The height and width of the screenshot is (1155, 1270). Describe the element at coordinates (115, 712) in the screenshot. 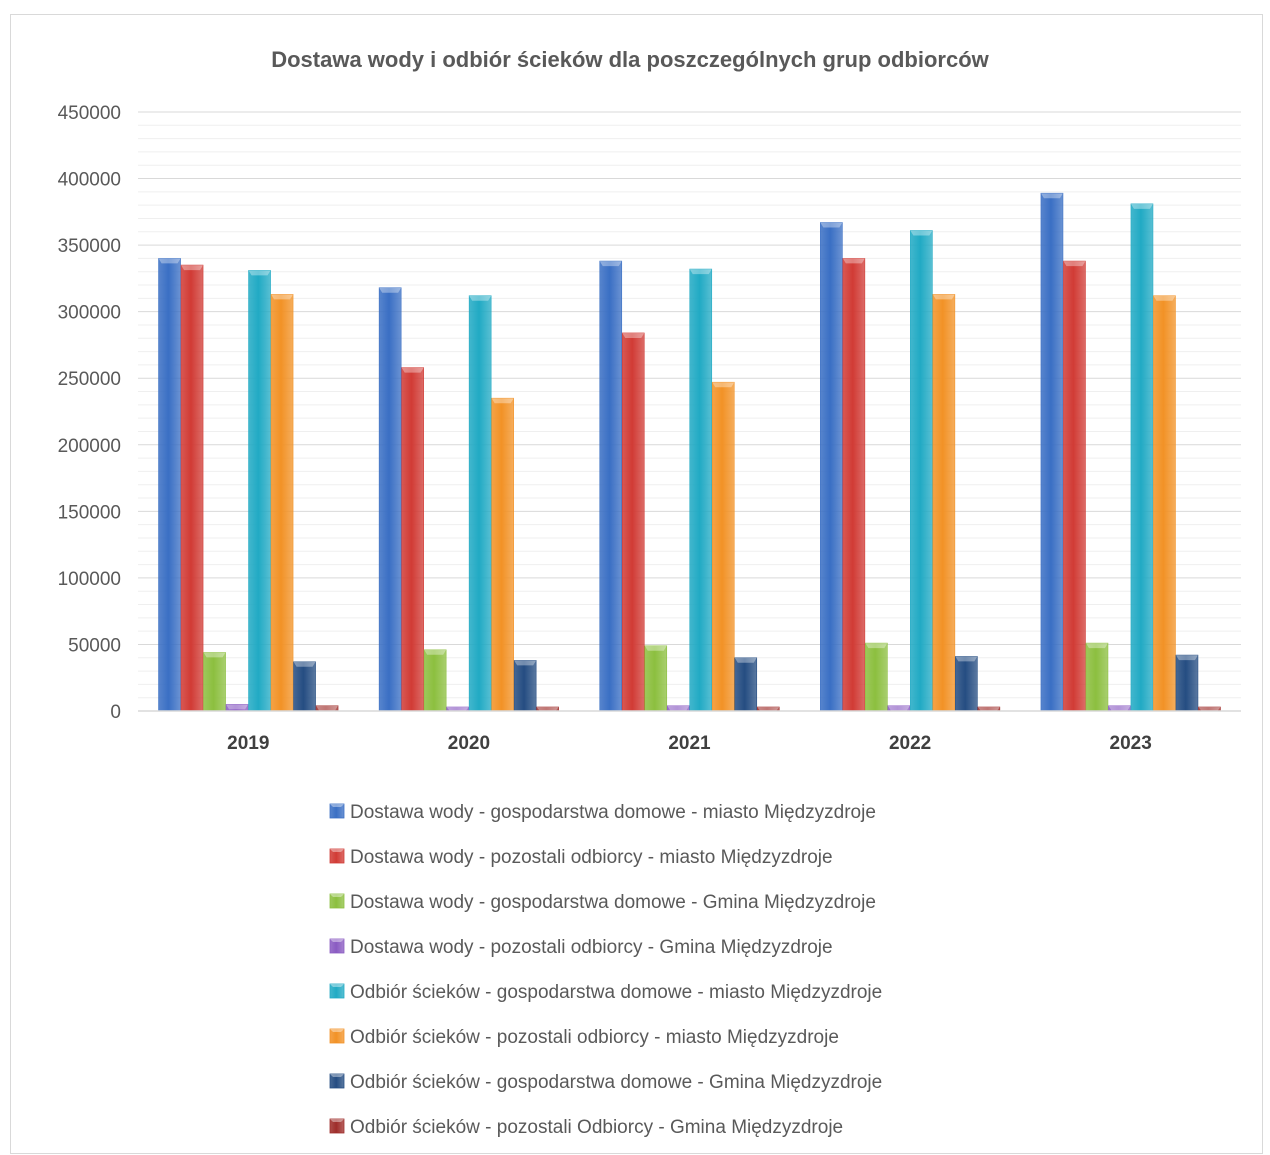

I see `y-tick-label: 0` at that location.